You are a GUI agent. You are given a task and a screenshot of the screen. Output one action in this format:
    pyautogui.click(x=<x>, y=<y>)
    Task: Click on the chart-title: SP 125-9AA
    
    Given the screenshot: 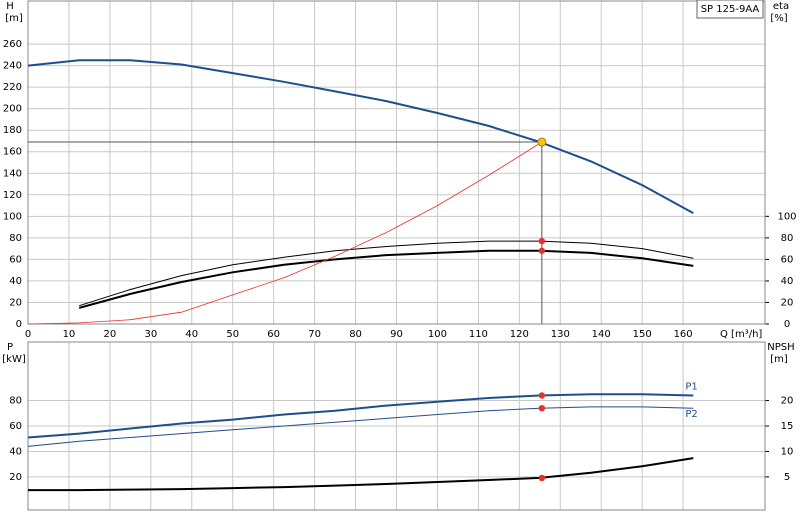 What is the action you would take?
    pyautogui.click(x=730, y=9)
    